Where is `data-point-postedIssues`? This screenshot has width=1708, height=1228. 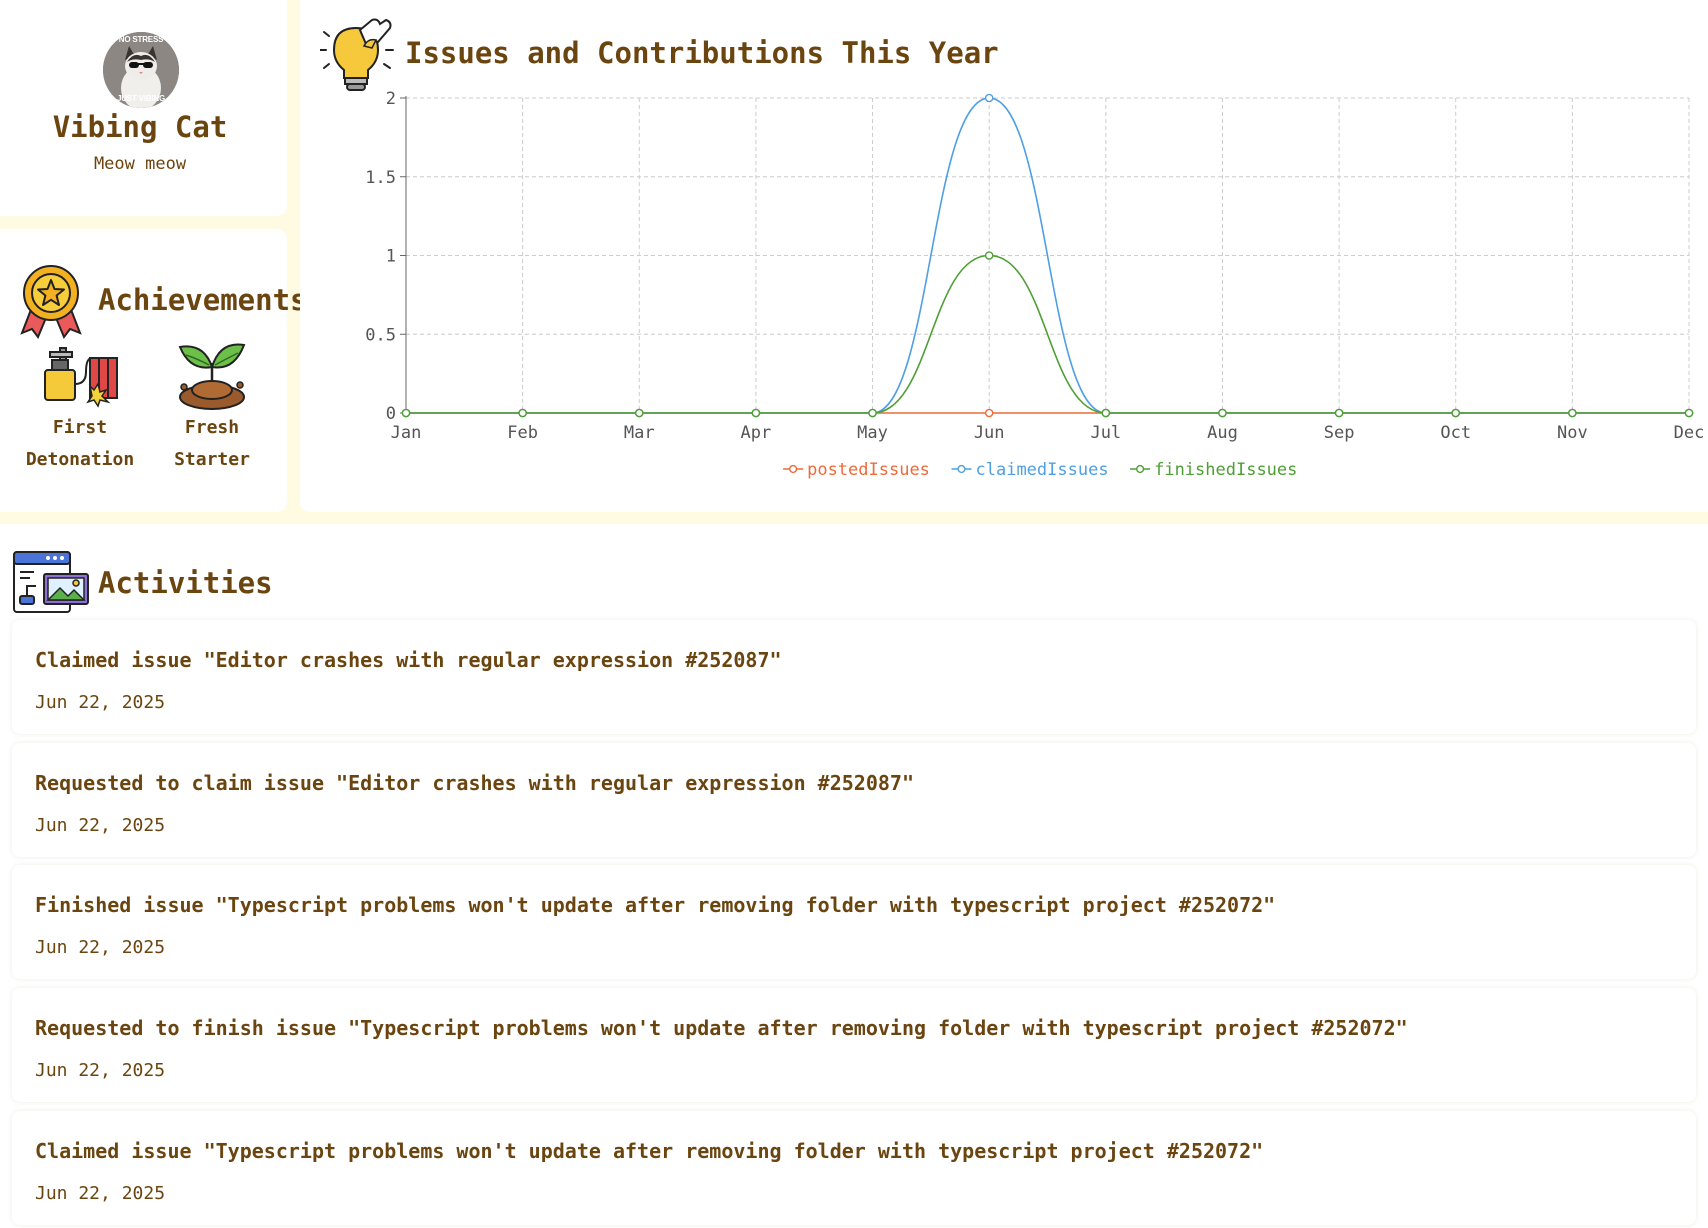
data-point-postedIssues is located at coordinates (989, 413).